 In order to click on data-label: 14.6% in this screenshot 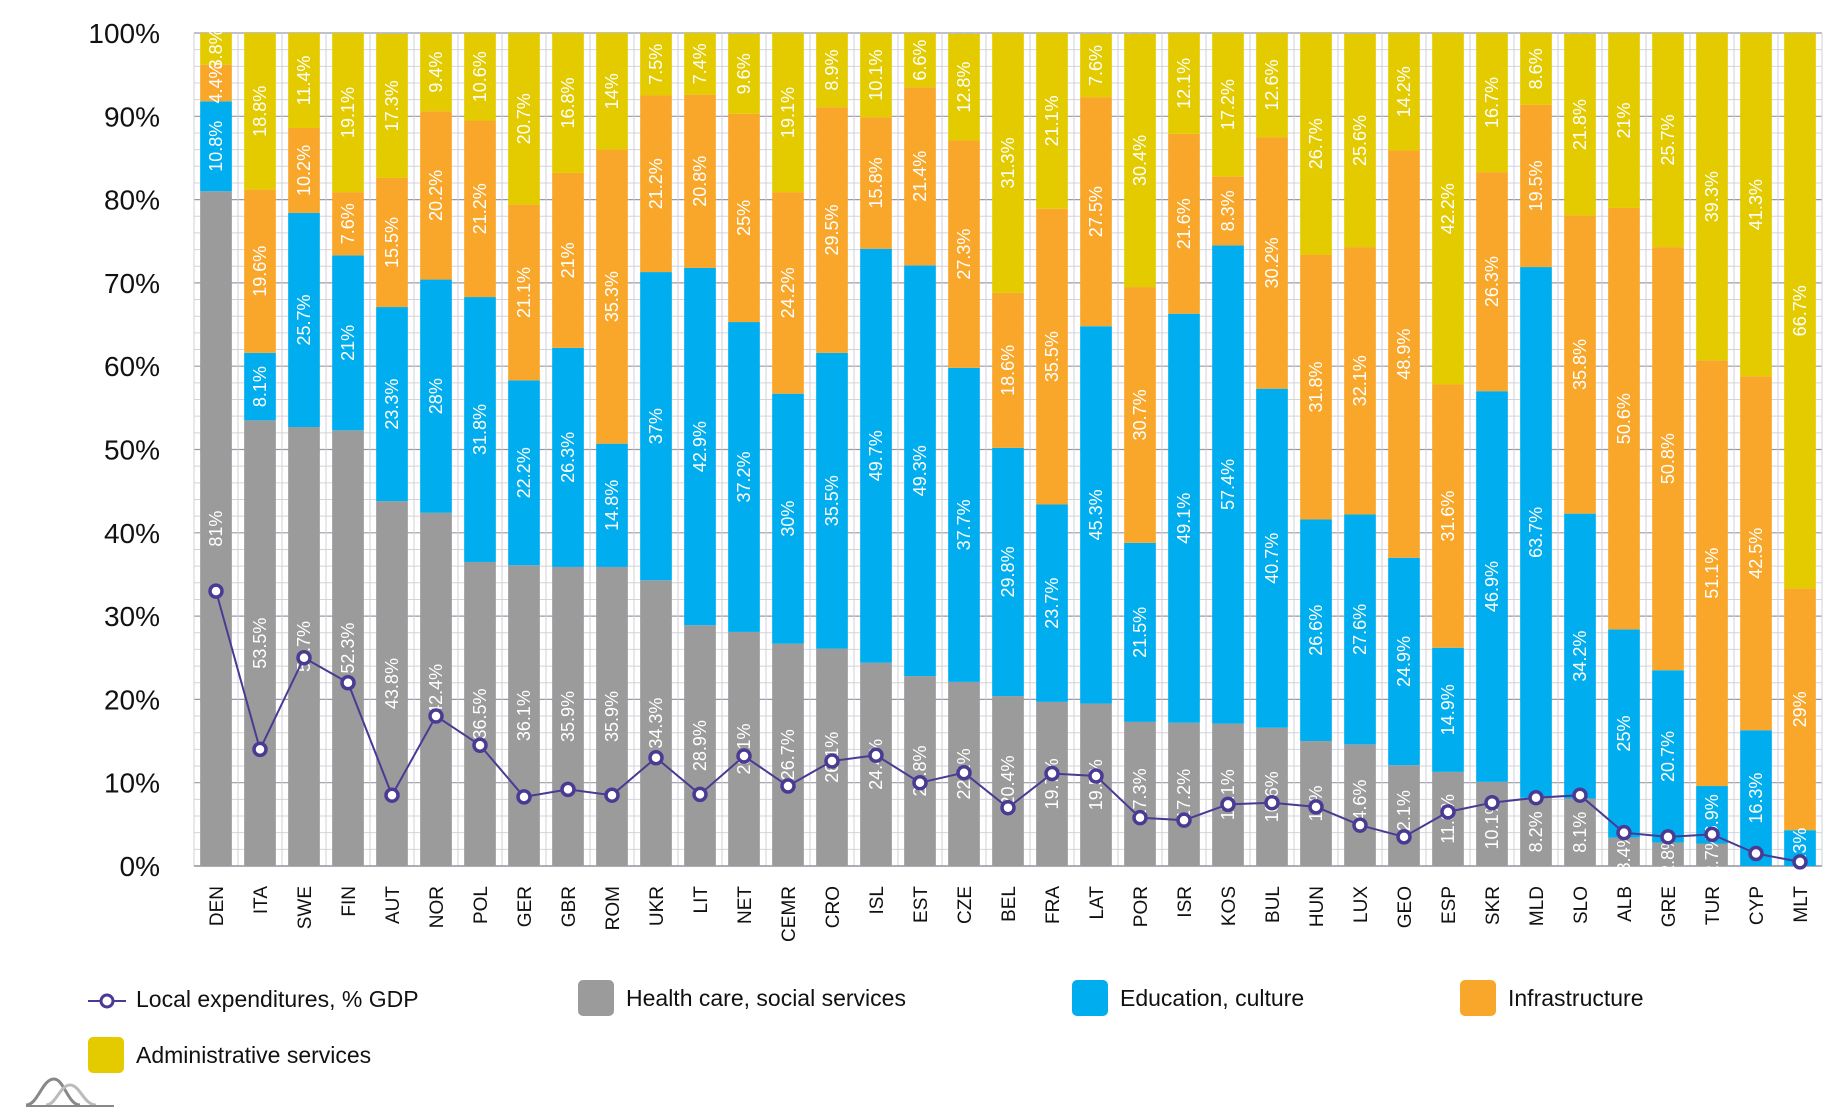, I will do `click(1360, 805)`.